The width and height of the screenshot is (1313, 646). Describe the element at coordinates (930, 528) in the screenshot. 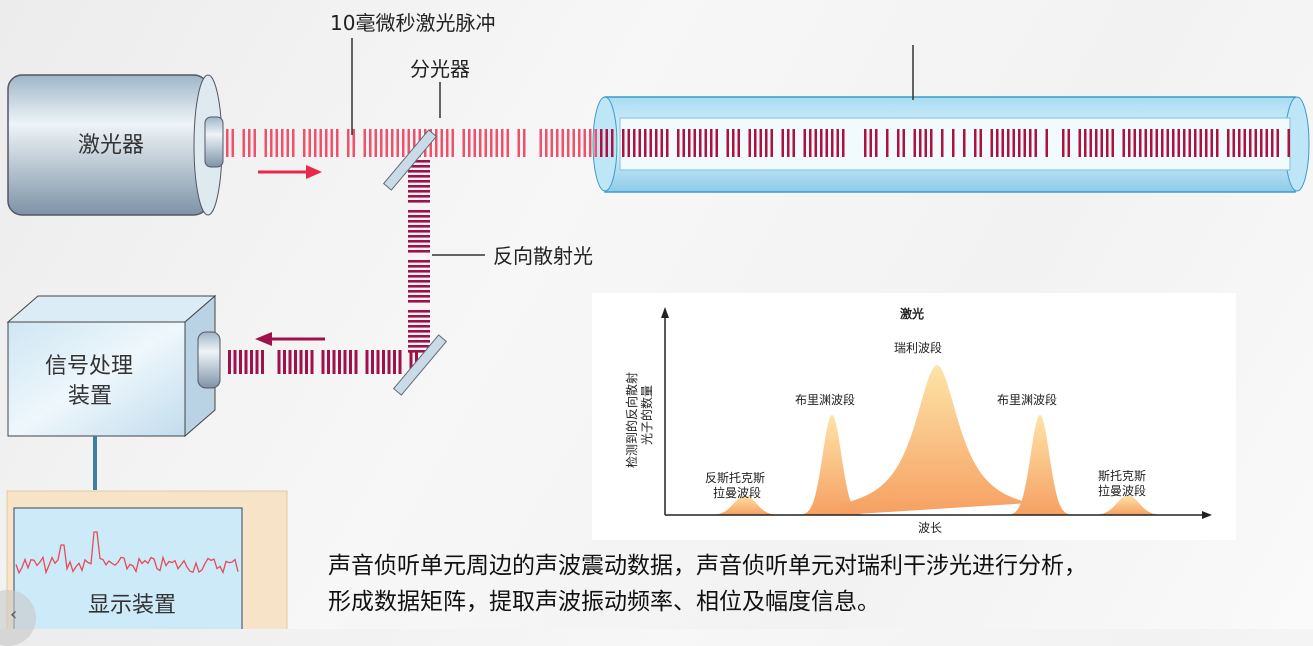

I see `spectrum-xlabel: 波长` at that location.